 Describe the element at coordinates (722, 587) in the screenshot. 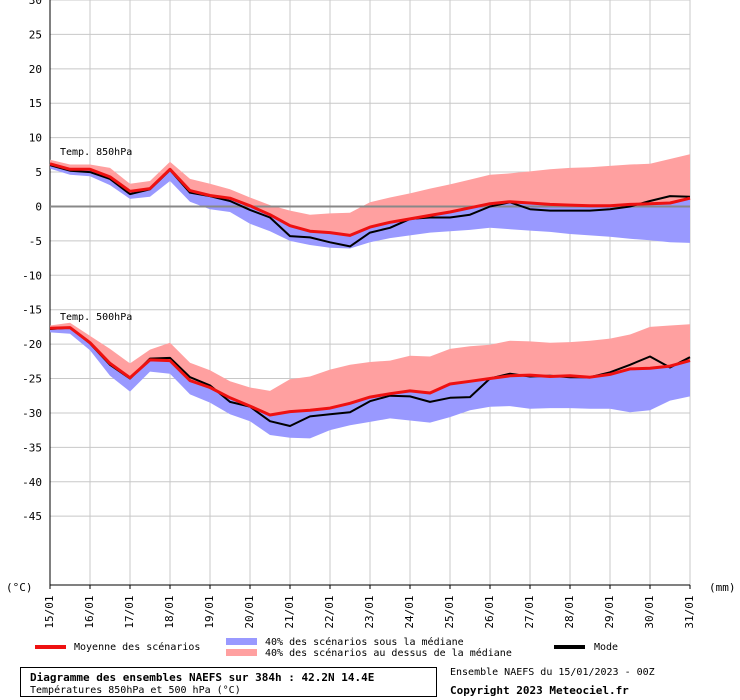

I see `y-axis-unit-right: (mm)` at that location.